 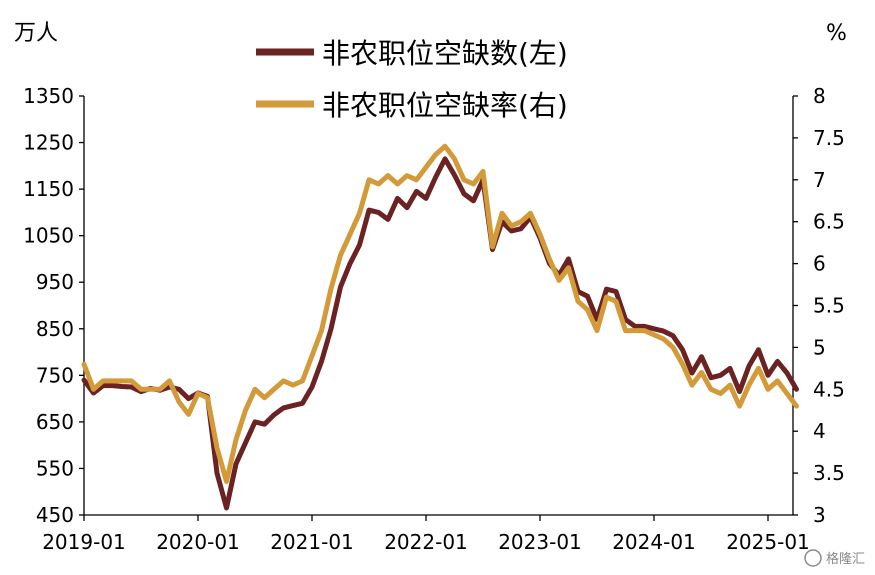 I want to click on x-tick-label: 2024-01, so click(x=654, y=542).